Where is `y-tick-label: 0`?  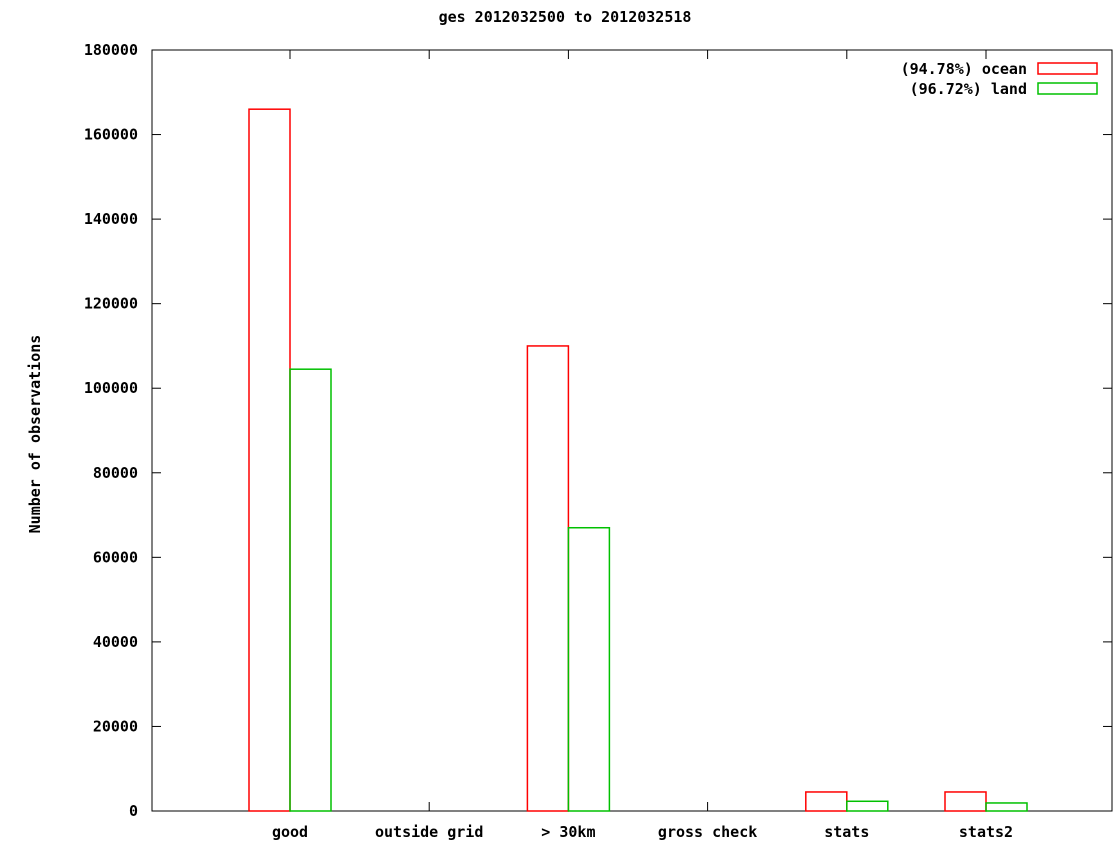
y-tick-label: 0 is located at coordinates (133, 811).